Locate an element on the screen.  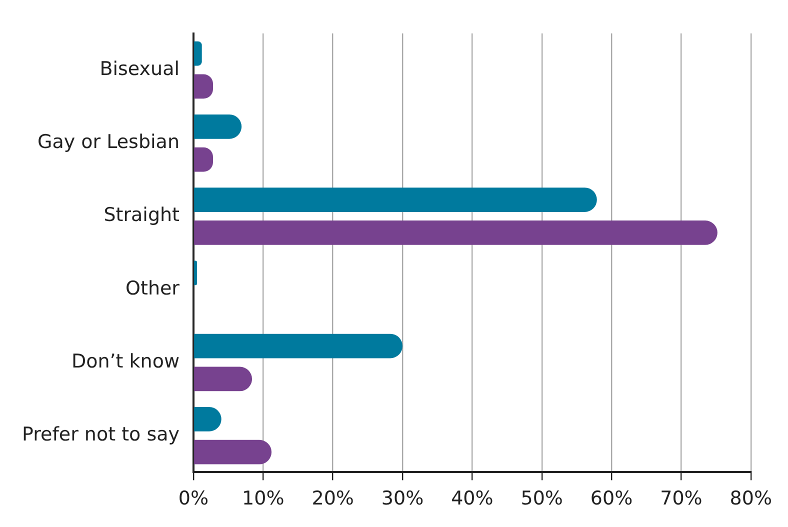
x-tick-label: 0% is located at coordinates (193, 499).